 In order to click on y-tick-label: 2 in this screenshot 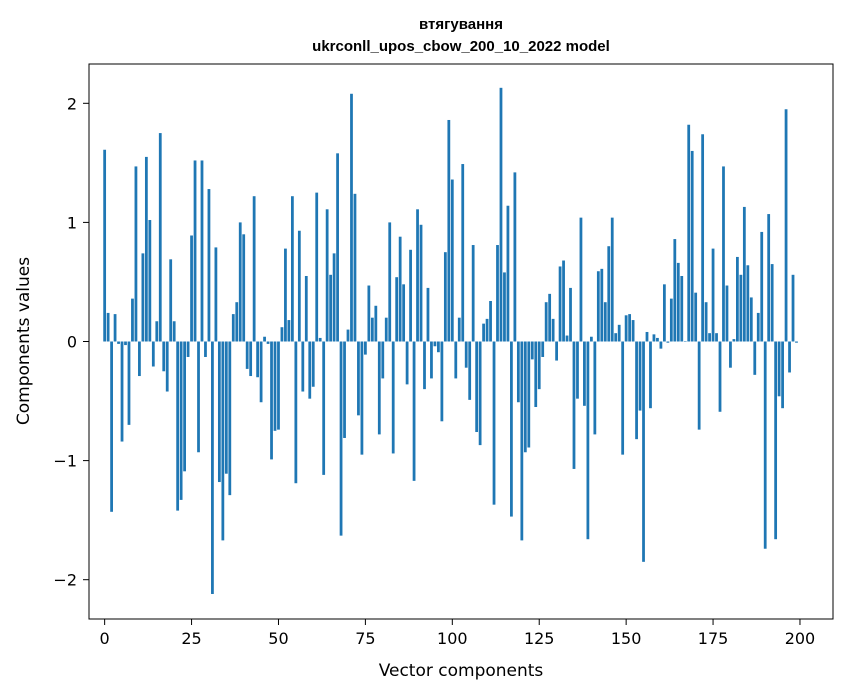, I will do `click(72, 103)`.